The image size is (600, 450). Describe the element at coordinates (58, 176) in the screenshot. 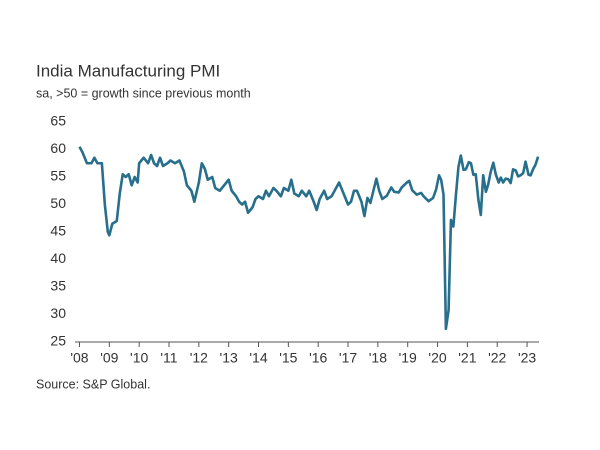

I see `y-tick-label: 55` at that location.